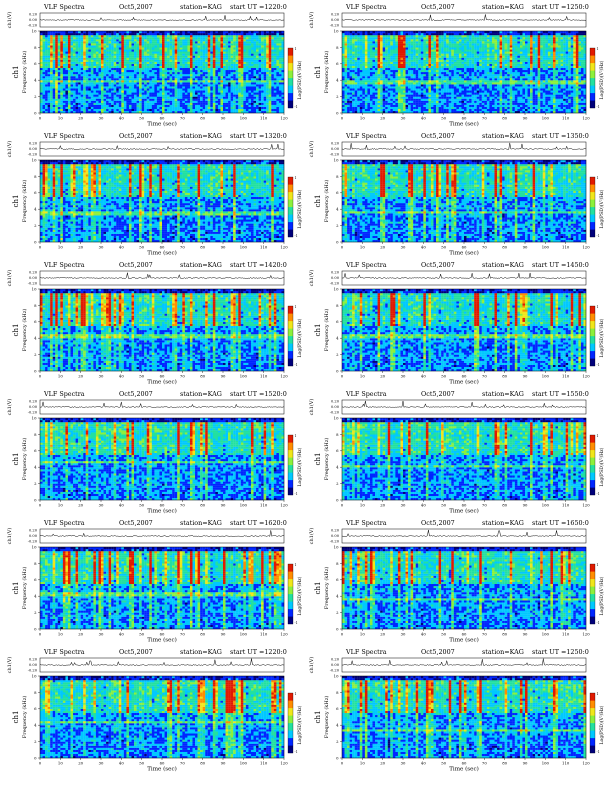 The image size is (612, 792). What do you see at coordinates (560, 7) in the screenshot?
I see `panel-start-ut: start UT =1250:0` at bounding box center [560, 7].